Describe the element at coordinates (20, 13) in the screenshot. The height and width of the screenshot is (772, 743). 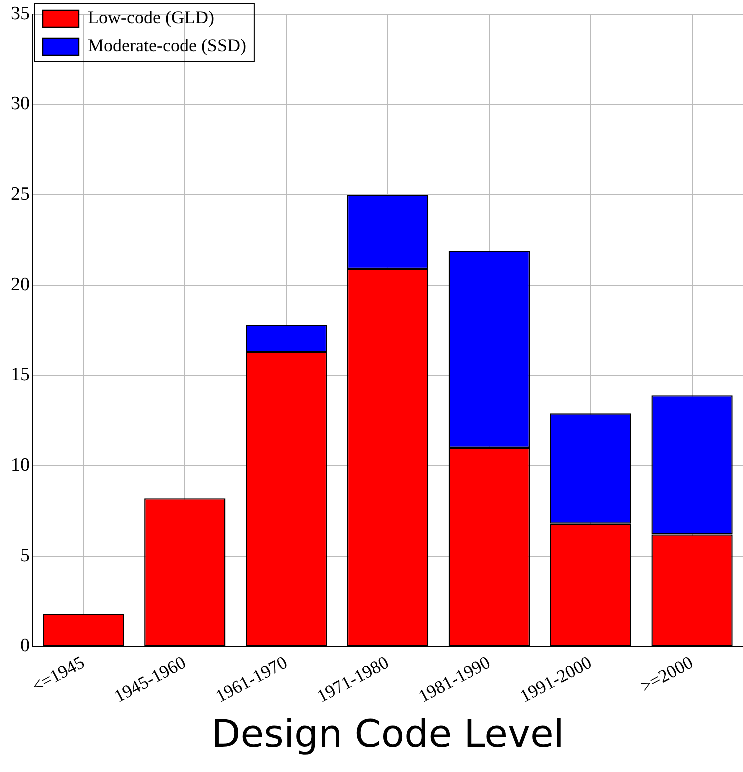
I see `y-tick-label: 35` at that location.